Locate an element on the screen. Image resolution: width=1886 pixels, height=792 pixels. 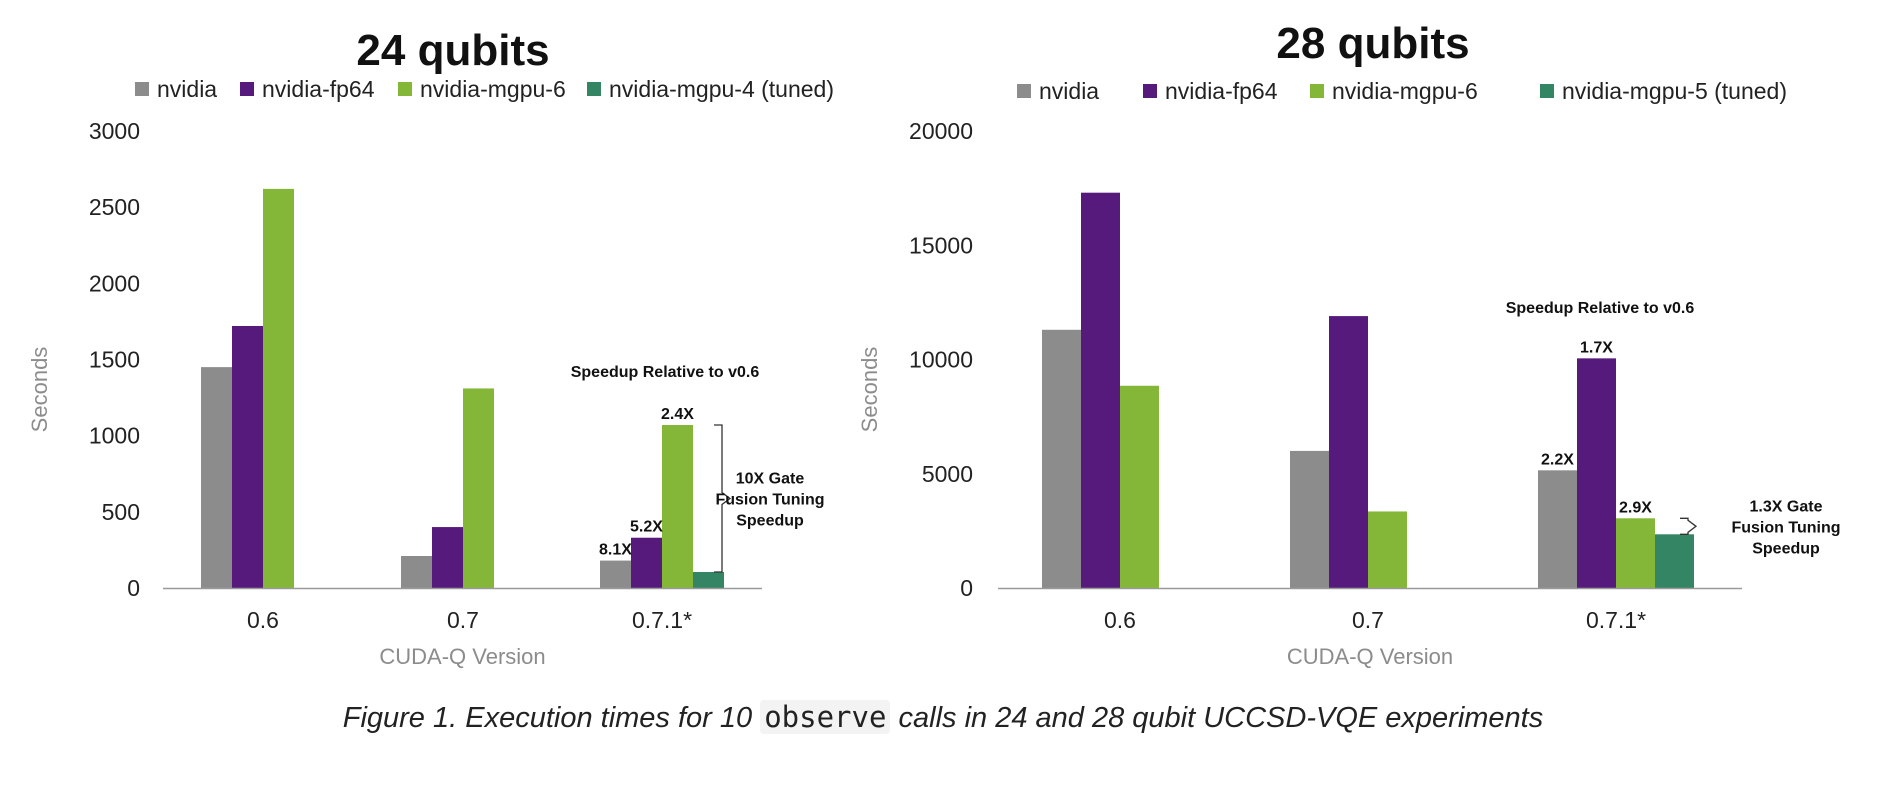
chart-title: 24 qubits is located at coordinates (452, 50).